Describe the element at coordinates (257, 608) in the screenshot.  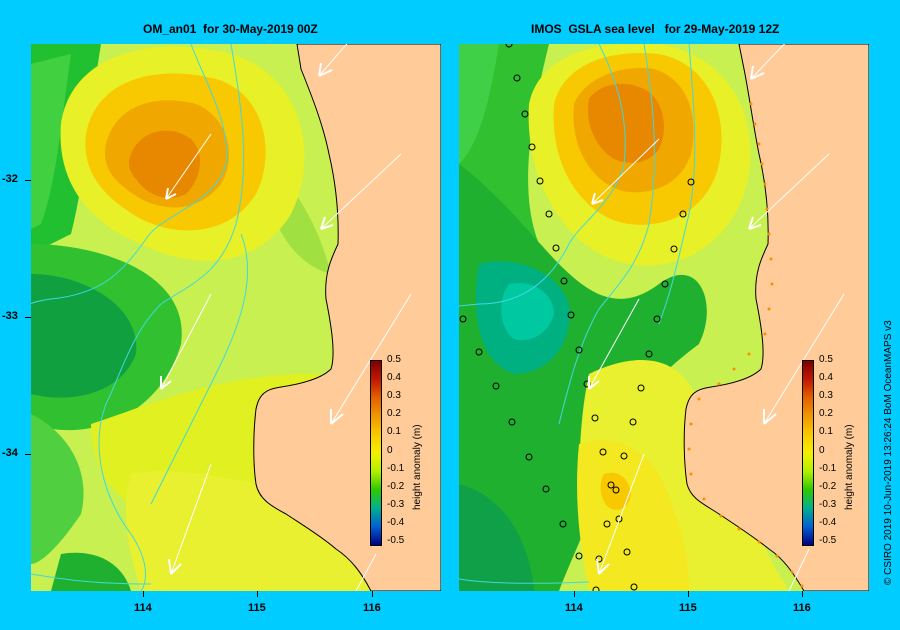
I see `left-lon-label: 115` at that location.